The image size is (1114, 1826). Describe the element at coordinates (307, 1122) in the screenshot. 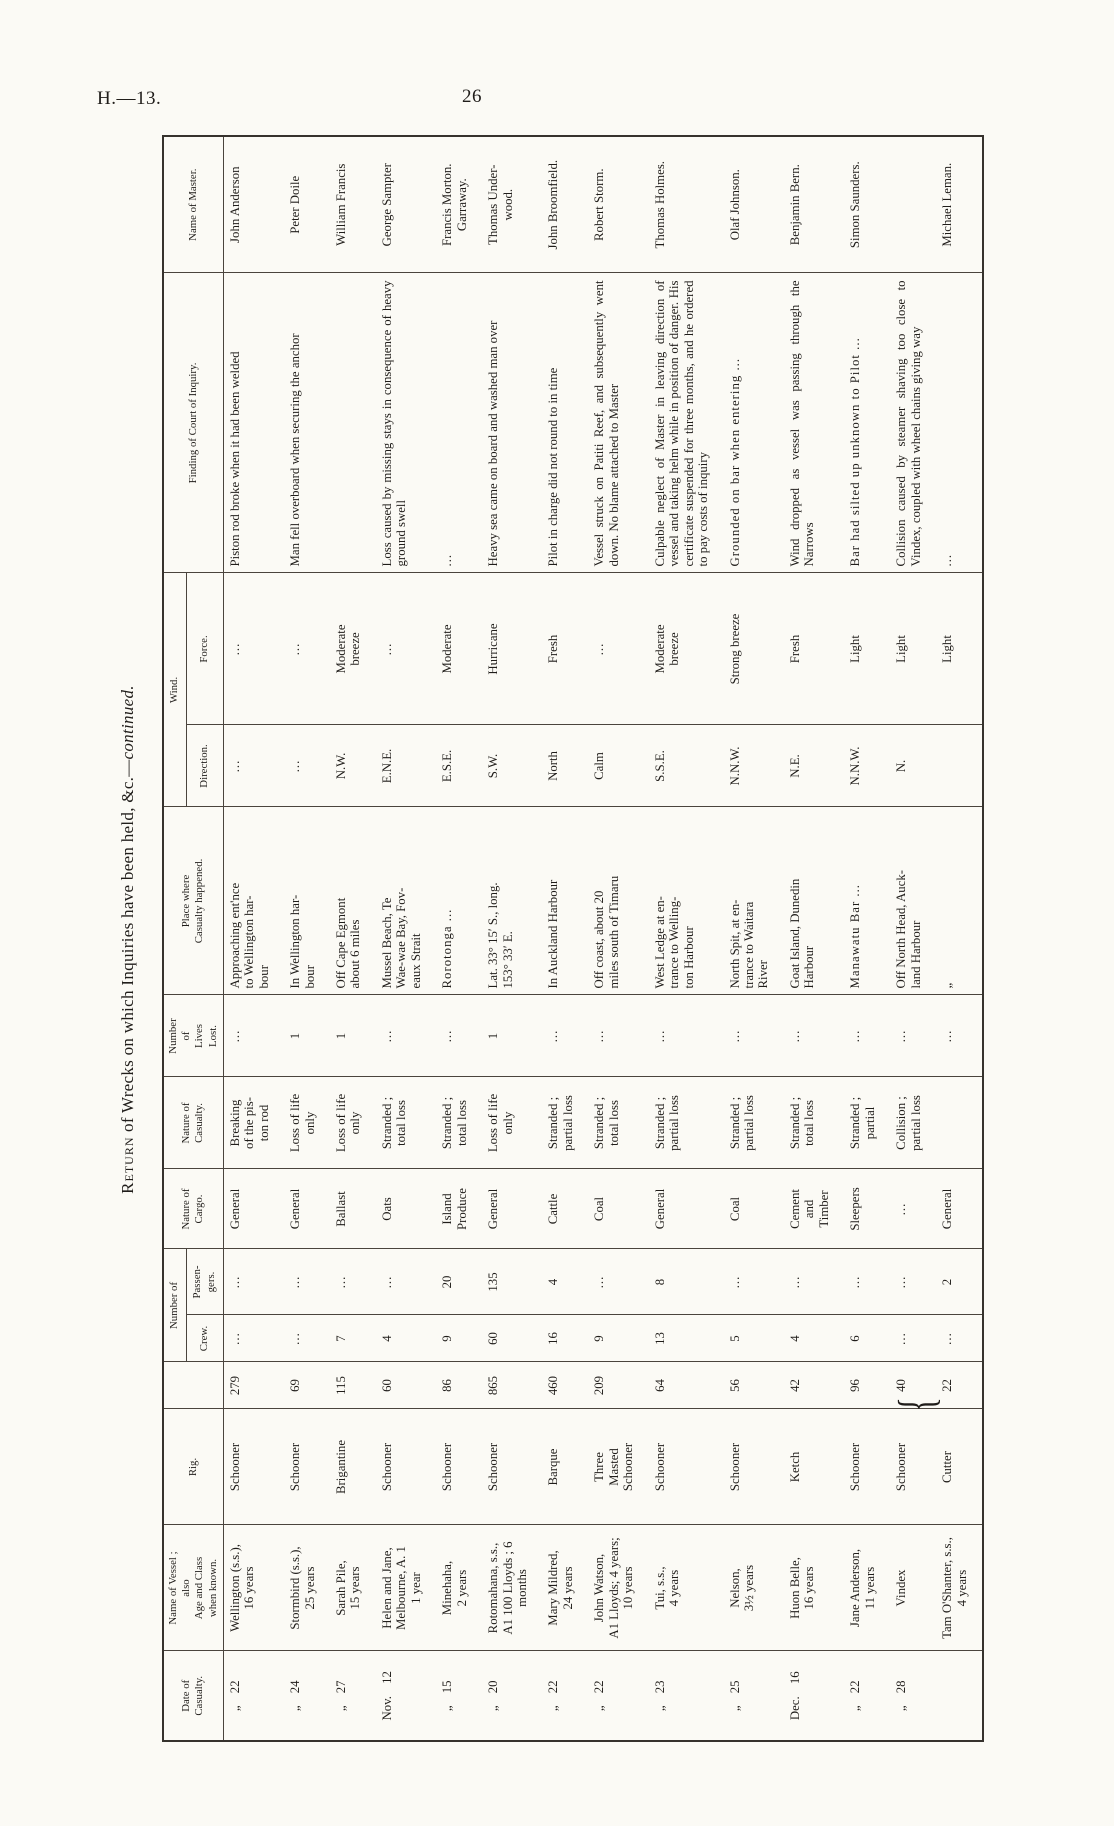

I see `cell-casualty: Loss of life only` at that location.